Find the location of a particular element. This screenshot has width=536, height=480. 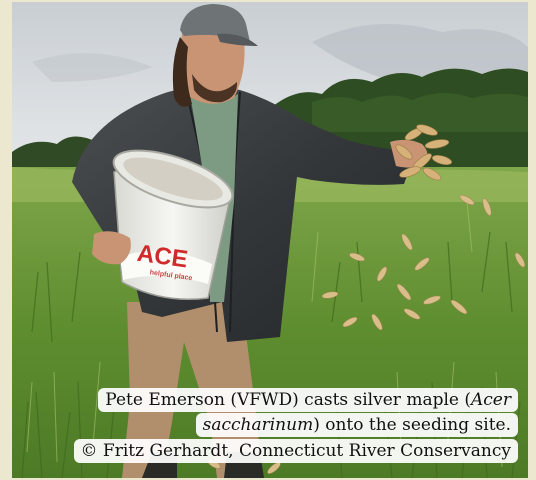

caption-text-start: Pete Emerson (VFWD) casts silver maple ( is located at coordinates (288, 399).